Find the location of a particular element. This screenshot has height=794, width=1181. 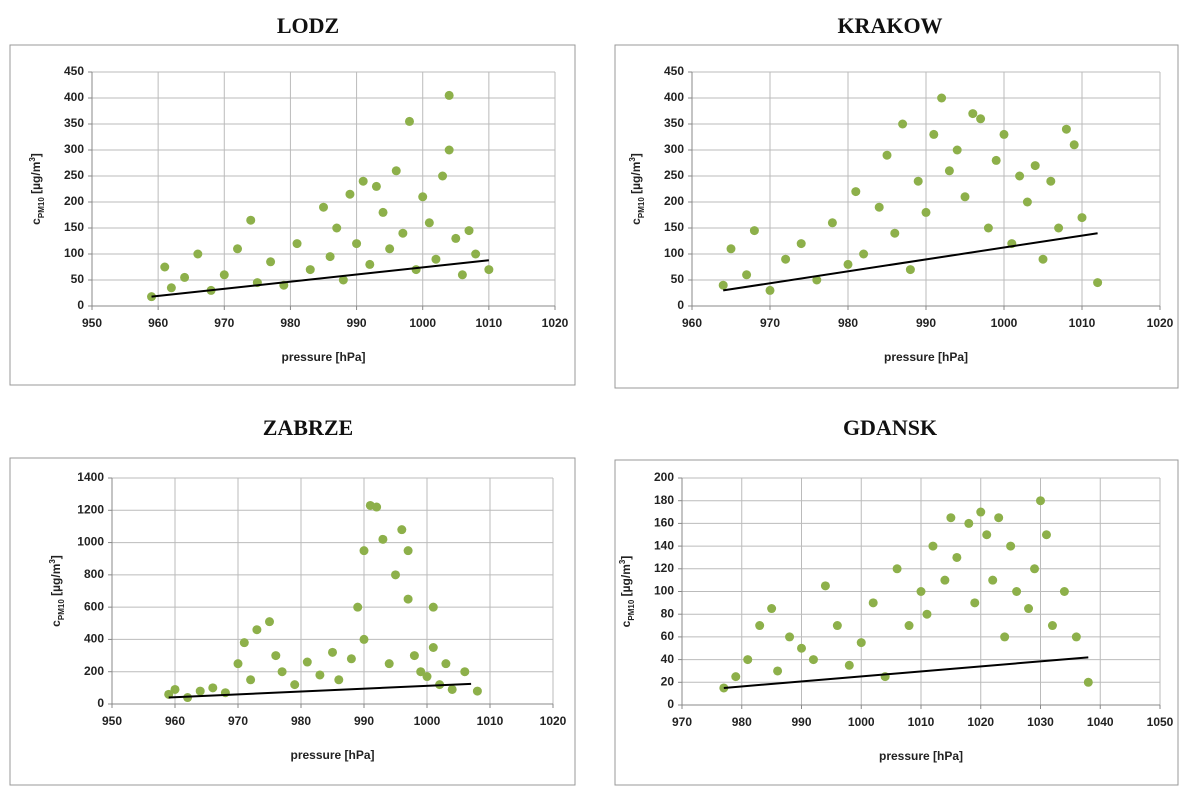

chart-title: LODZ is located at coordinates (308, 25).